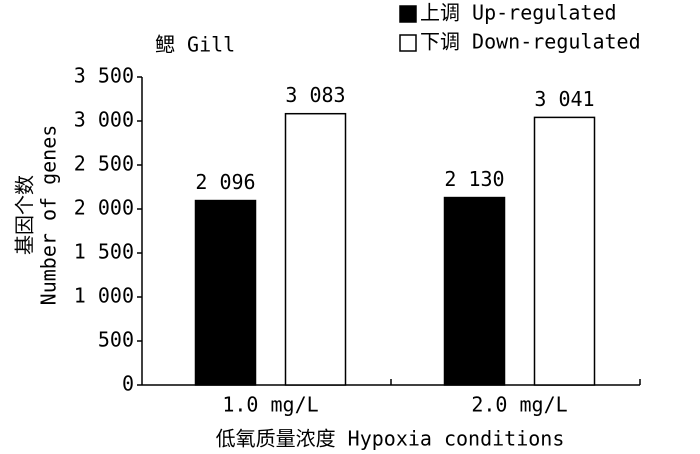  What do you see at coordinates (270, 405) in the screenshot?
I see `x-tick-label: 1.0 mg/L` at bounding box center [270, 405].